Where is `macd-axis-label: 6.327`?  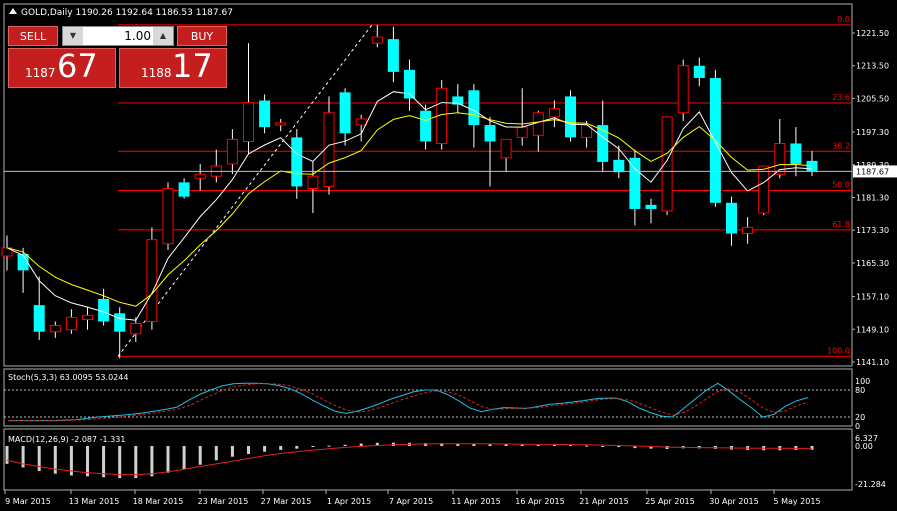 macd-axis-label: 6.327 is located at coordinates (866, 438).